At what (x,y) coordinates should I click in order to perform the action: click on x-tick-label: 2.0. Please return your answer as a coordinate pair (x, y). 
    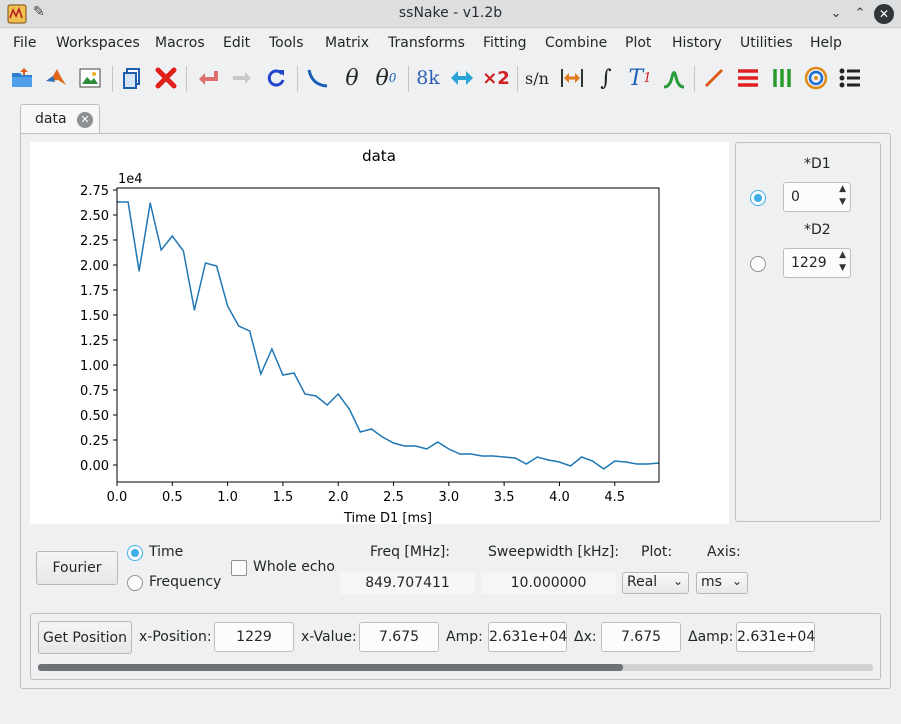
    Looking at the image, I should click on (338, 497).